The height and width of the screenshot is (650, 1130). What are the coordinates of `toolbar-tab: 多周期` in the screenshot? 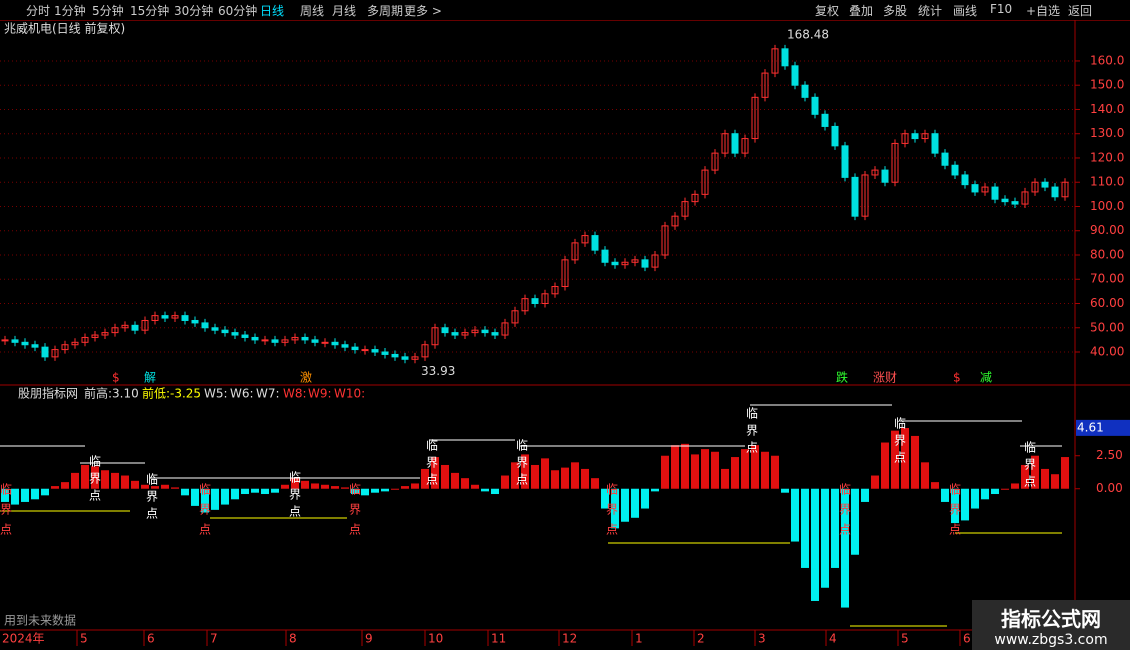 It's located at (385, 11).